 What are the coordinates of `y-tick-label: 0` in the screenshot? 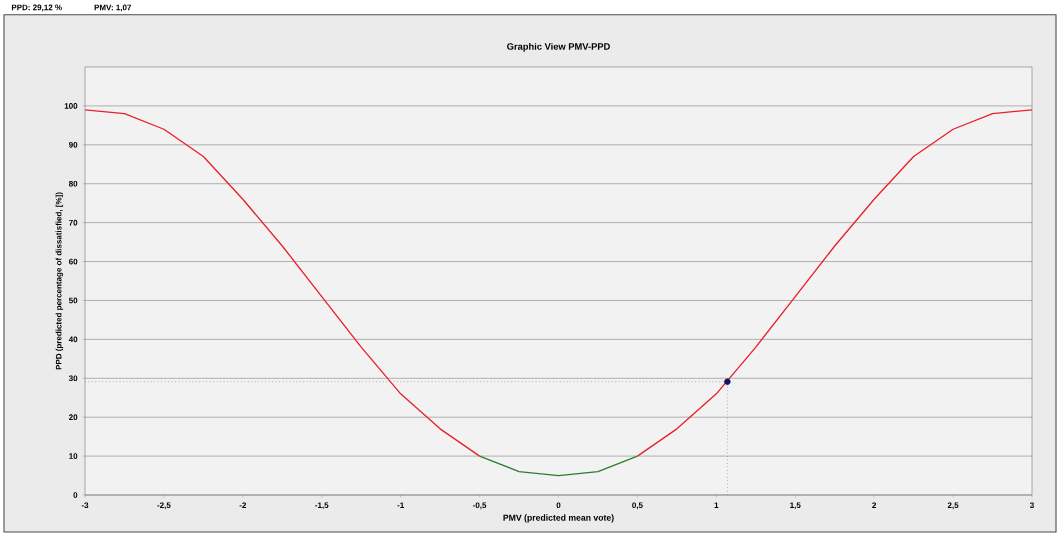 It's located at (75, 495).